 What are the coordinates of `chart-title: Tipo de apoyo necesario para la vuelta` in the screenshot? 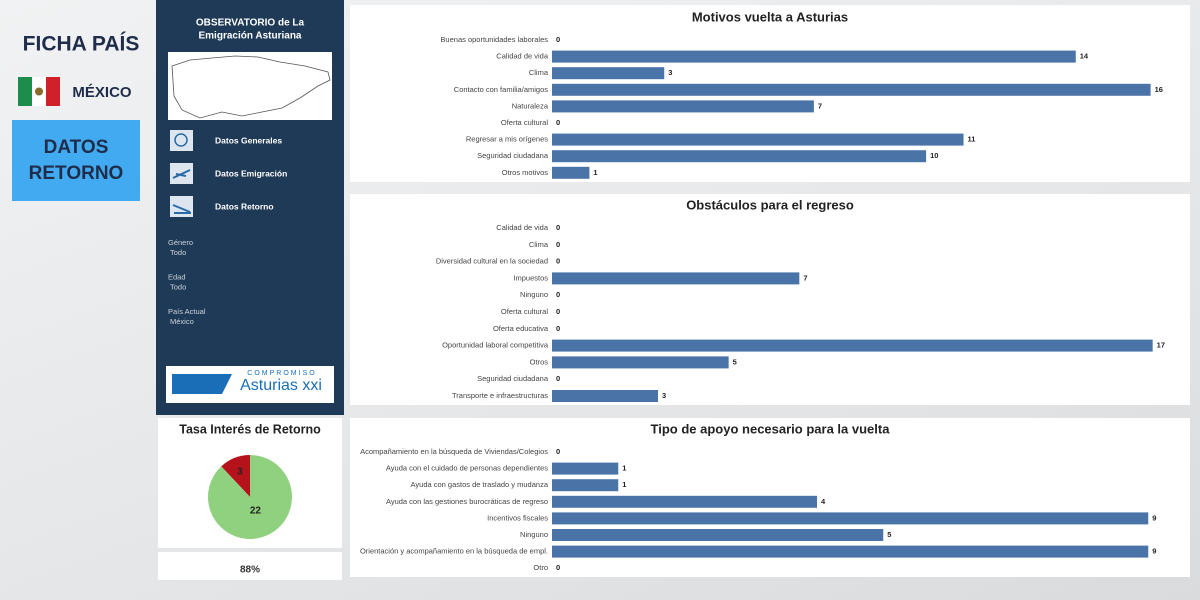 It's located at (771, 428).